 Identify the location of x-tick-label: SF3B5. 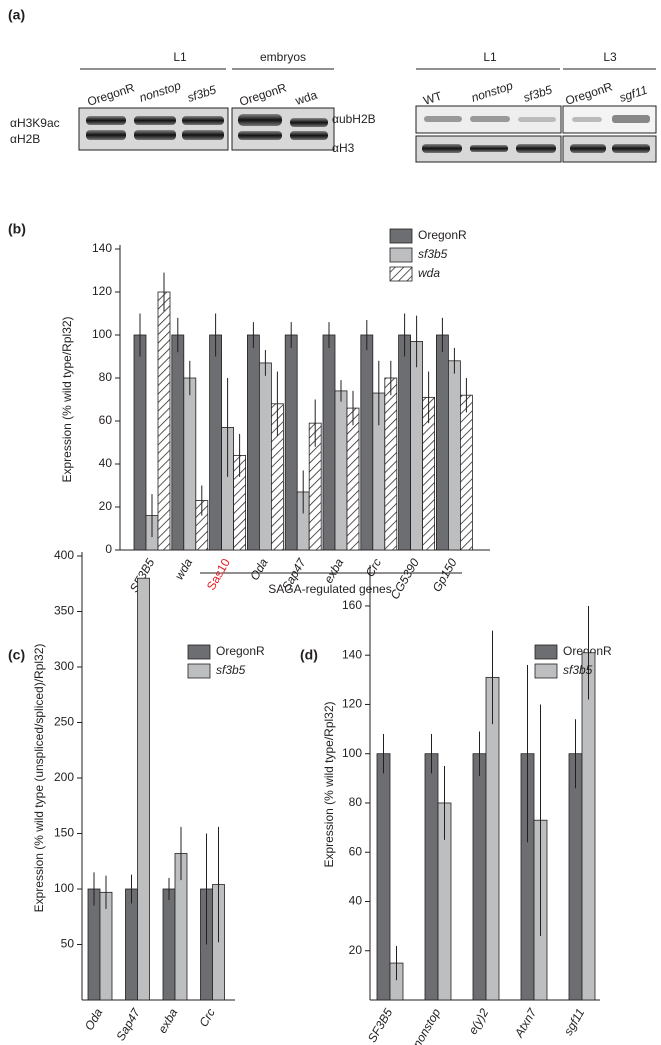
(380, 1025).